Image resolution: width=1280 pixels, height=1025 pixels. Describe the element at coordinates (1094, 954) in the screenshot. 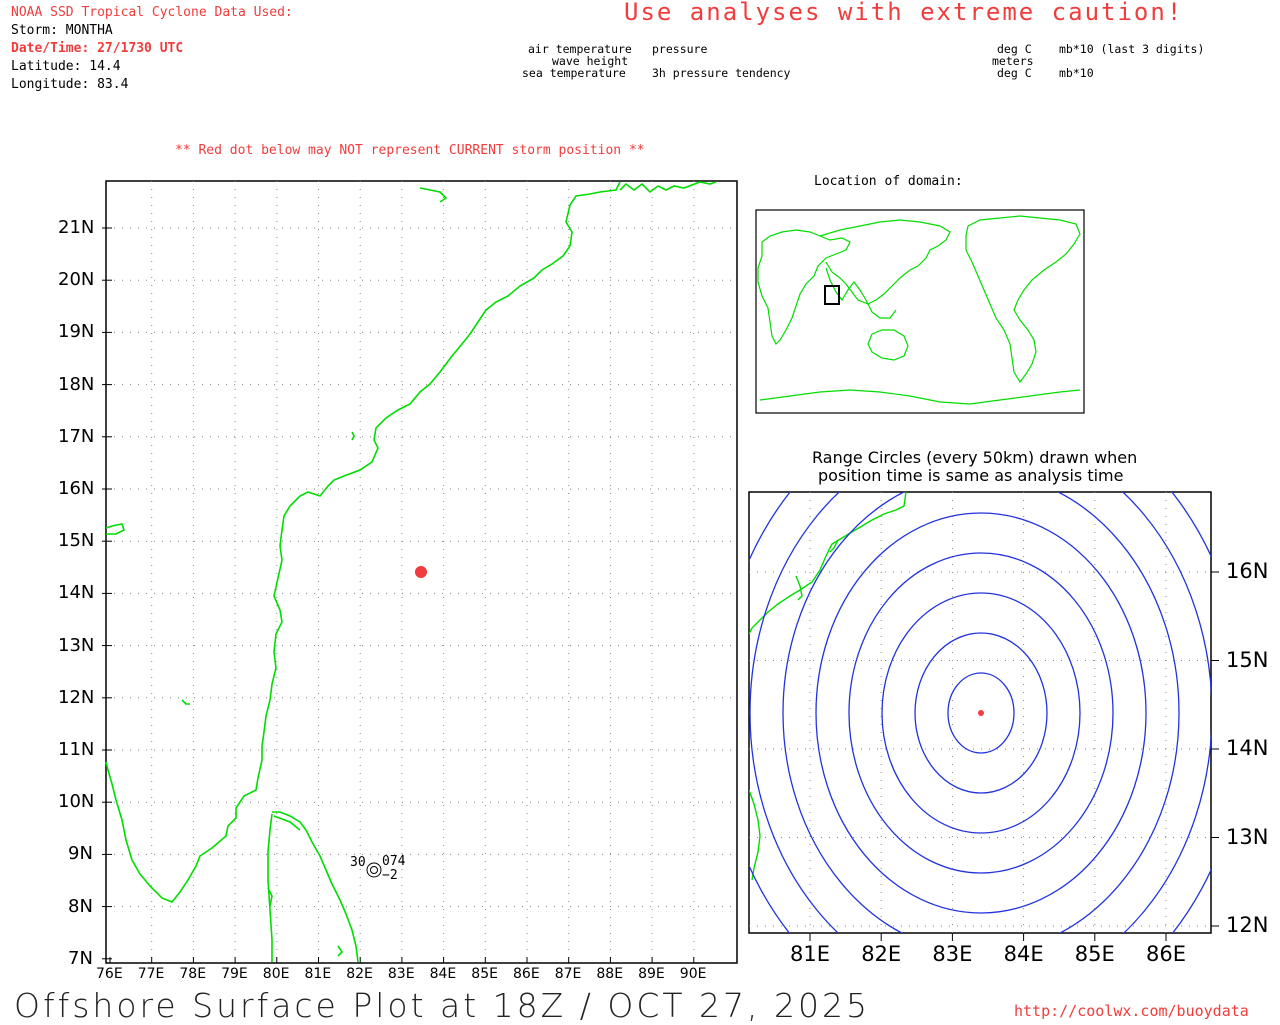

I see `range-lon-label: 85E` at that location.